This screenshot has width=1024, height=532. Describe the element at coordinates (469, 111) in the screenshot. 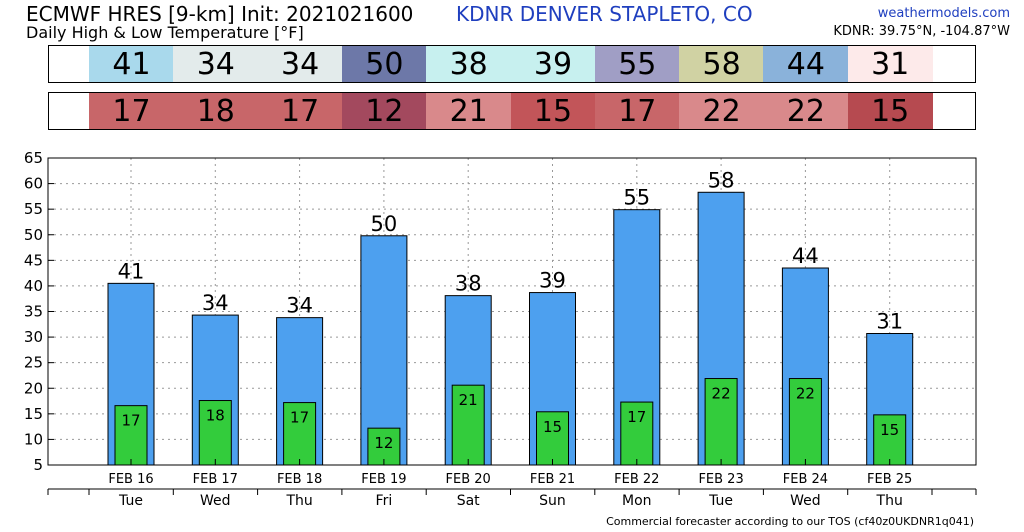

I see `low-strip-cell: 21` at that location.